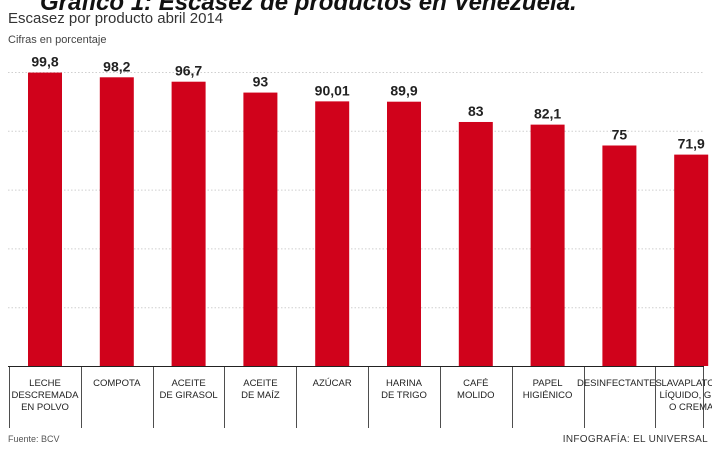  I want to click on category-label: ACEITE DE GIRASOL, so click(189, 389).